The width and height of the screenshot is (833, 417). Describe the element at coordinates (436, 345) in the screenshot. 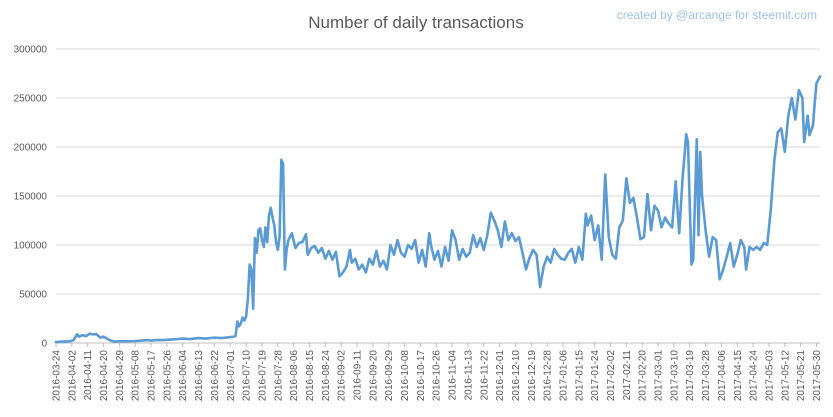

I see `x-axis-ticks` at that location.